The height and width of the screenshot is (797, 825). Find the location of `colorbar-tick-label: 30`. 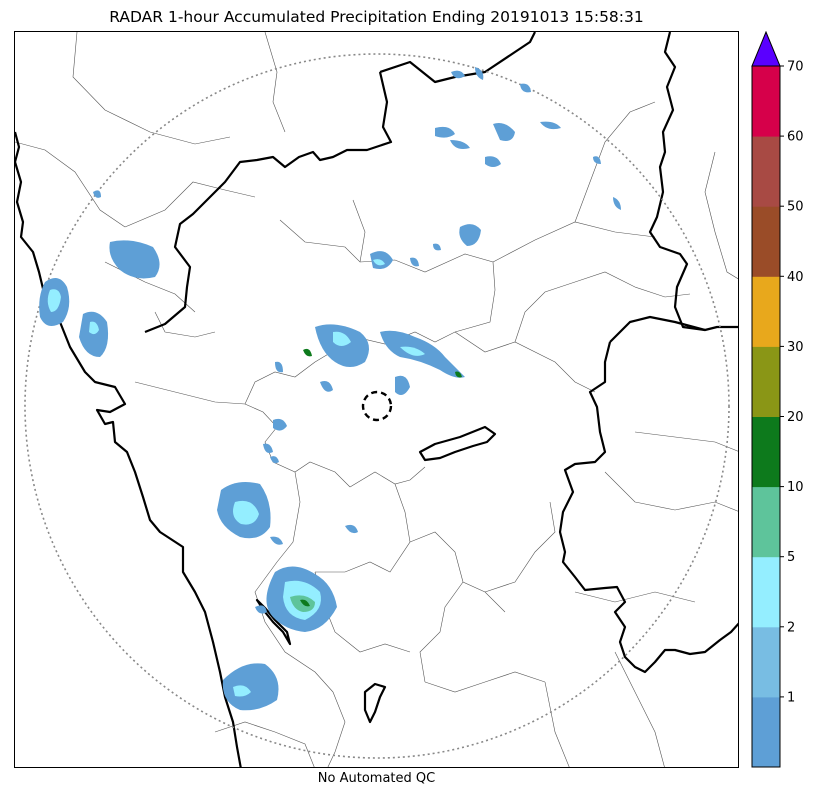

colorbar-tick-label: 30 is located at coordinates (795, 347).